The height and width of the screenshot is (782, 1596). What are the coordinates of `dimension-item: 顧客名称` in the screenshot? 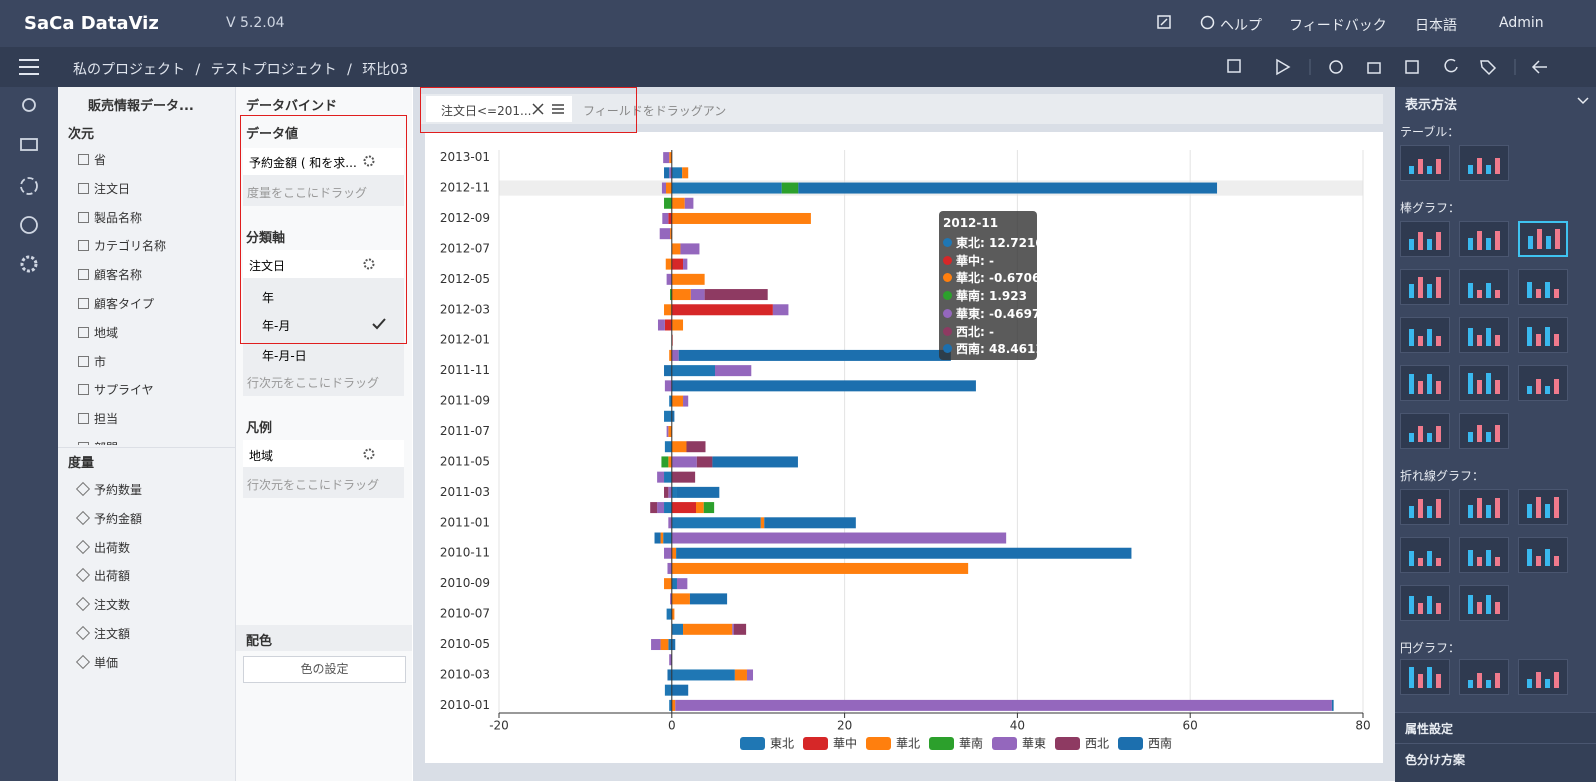 It's located at (110, 274).